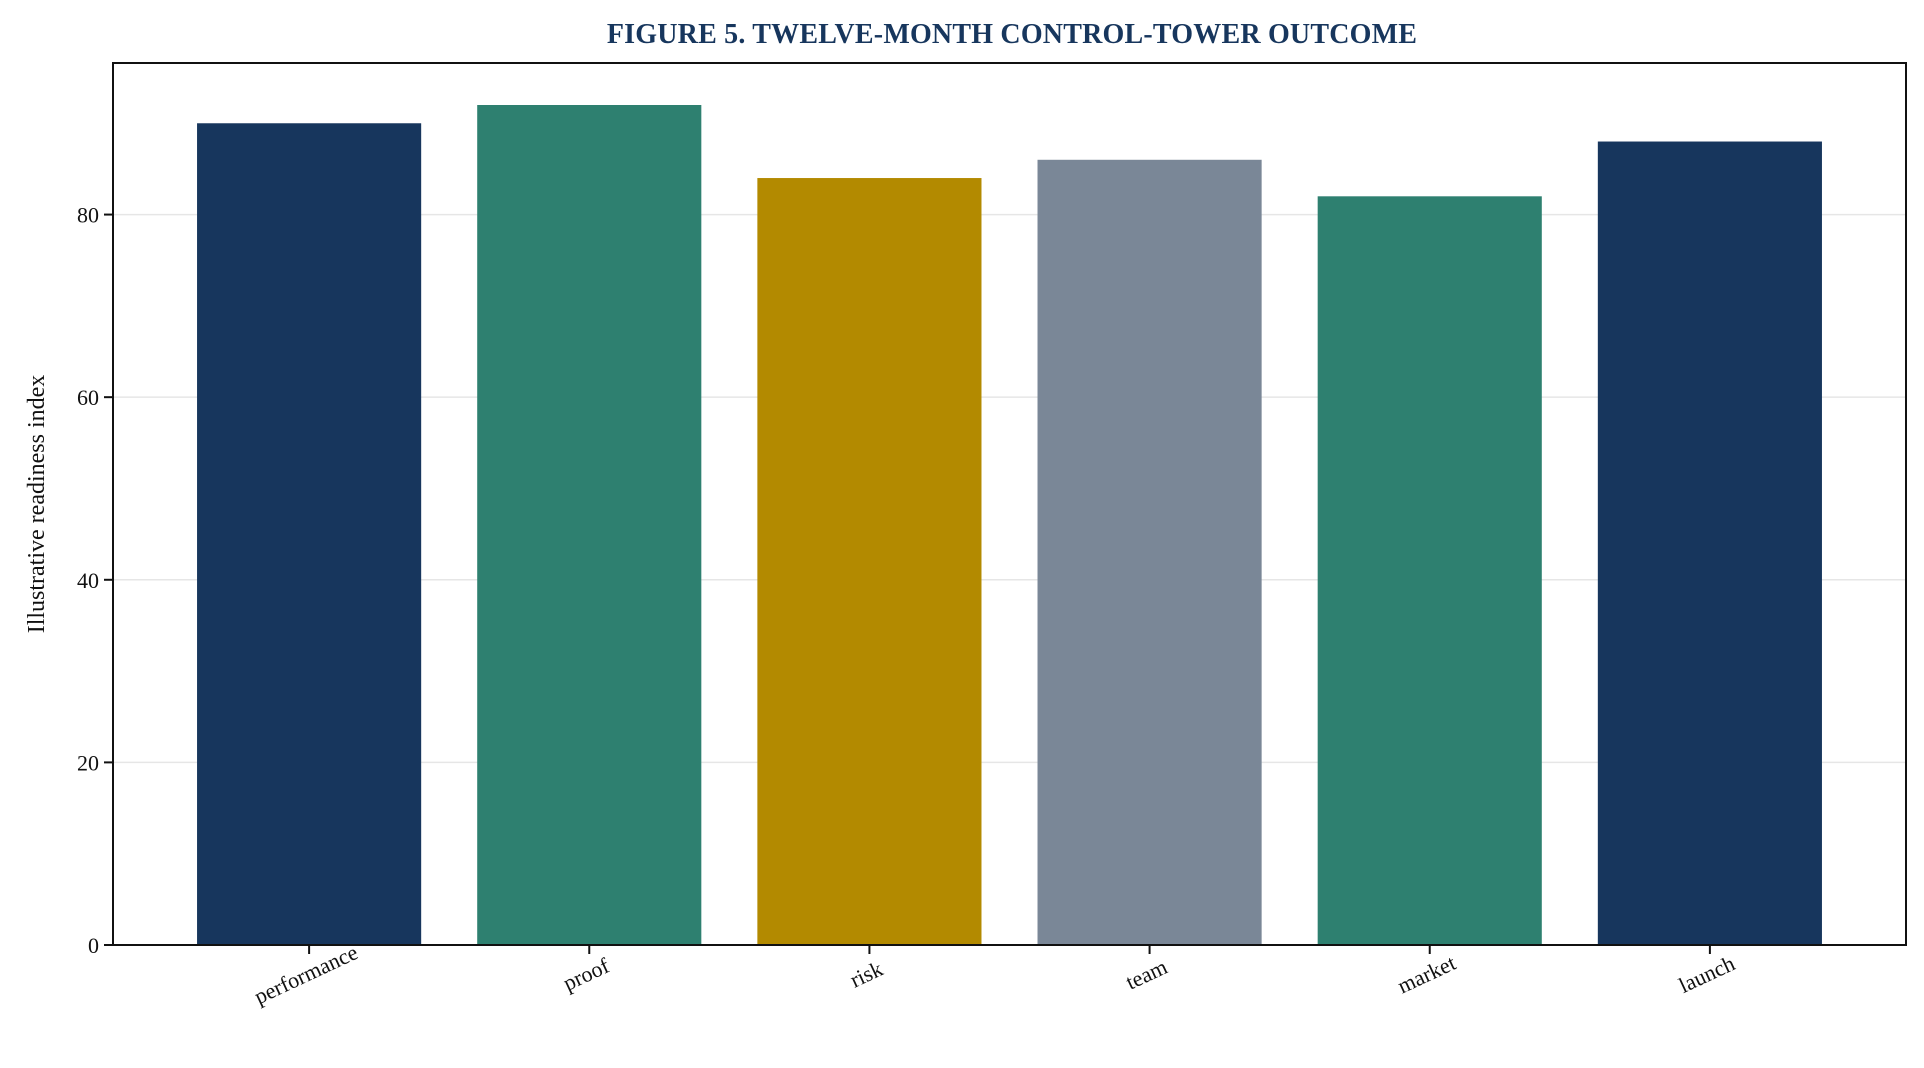  Describe the element at coordinates (93, 945) in the screenshot. I see `y-tick-label: 0` at that location.